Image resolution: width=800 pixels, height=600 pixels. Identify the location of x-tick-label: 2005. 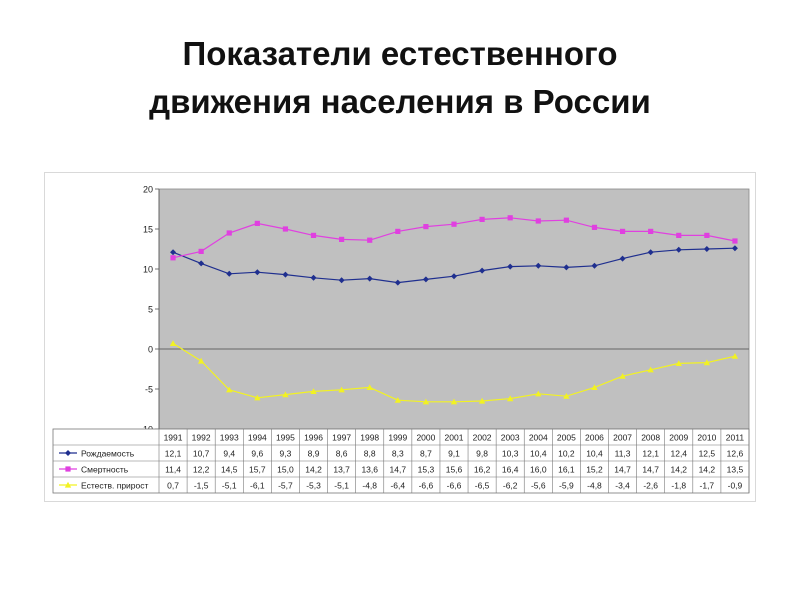
(566, 438).